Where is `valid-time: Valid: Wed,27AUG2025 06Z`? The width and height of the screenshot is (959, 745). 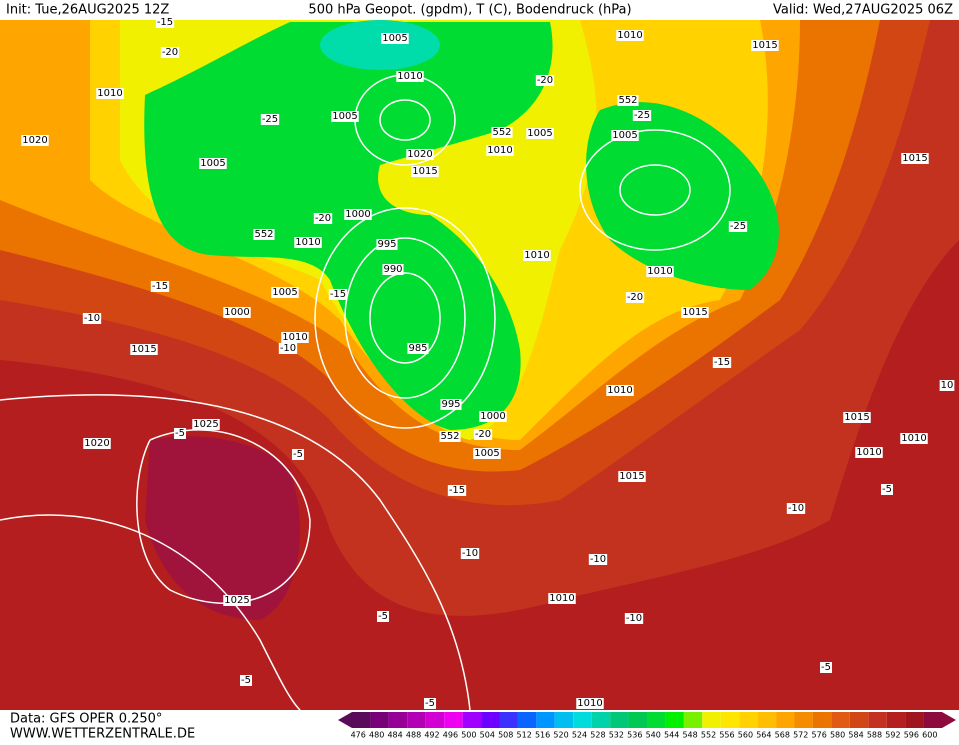 valid-time: Valid: Wed,27AUG2025 06Z is located at coordinates (863, 10).